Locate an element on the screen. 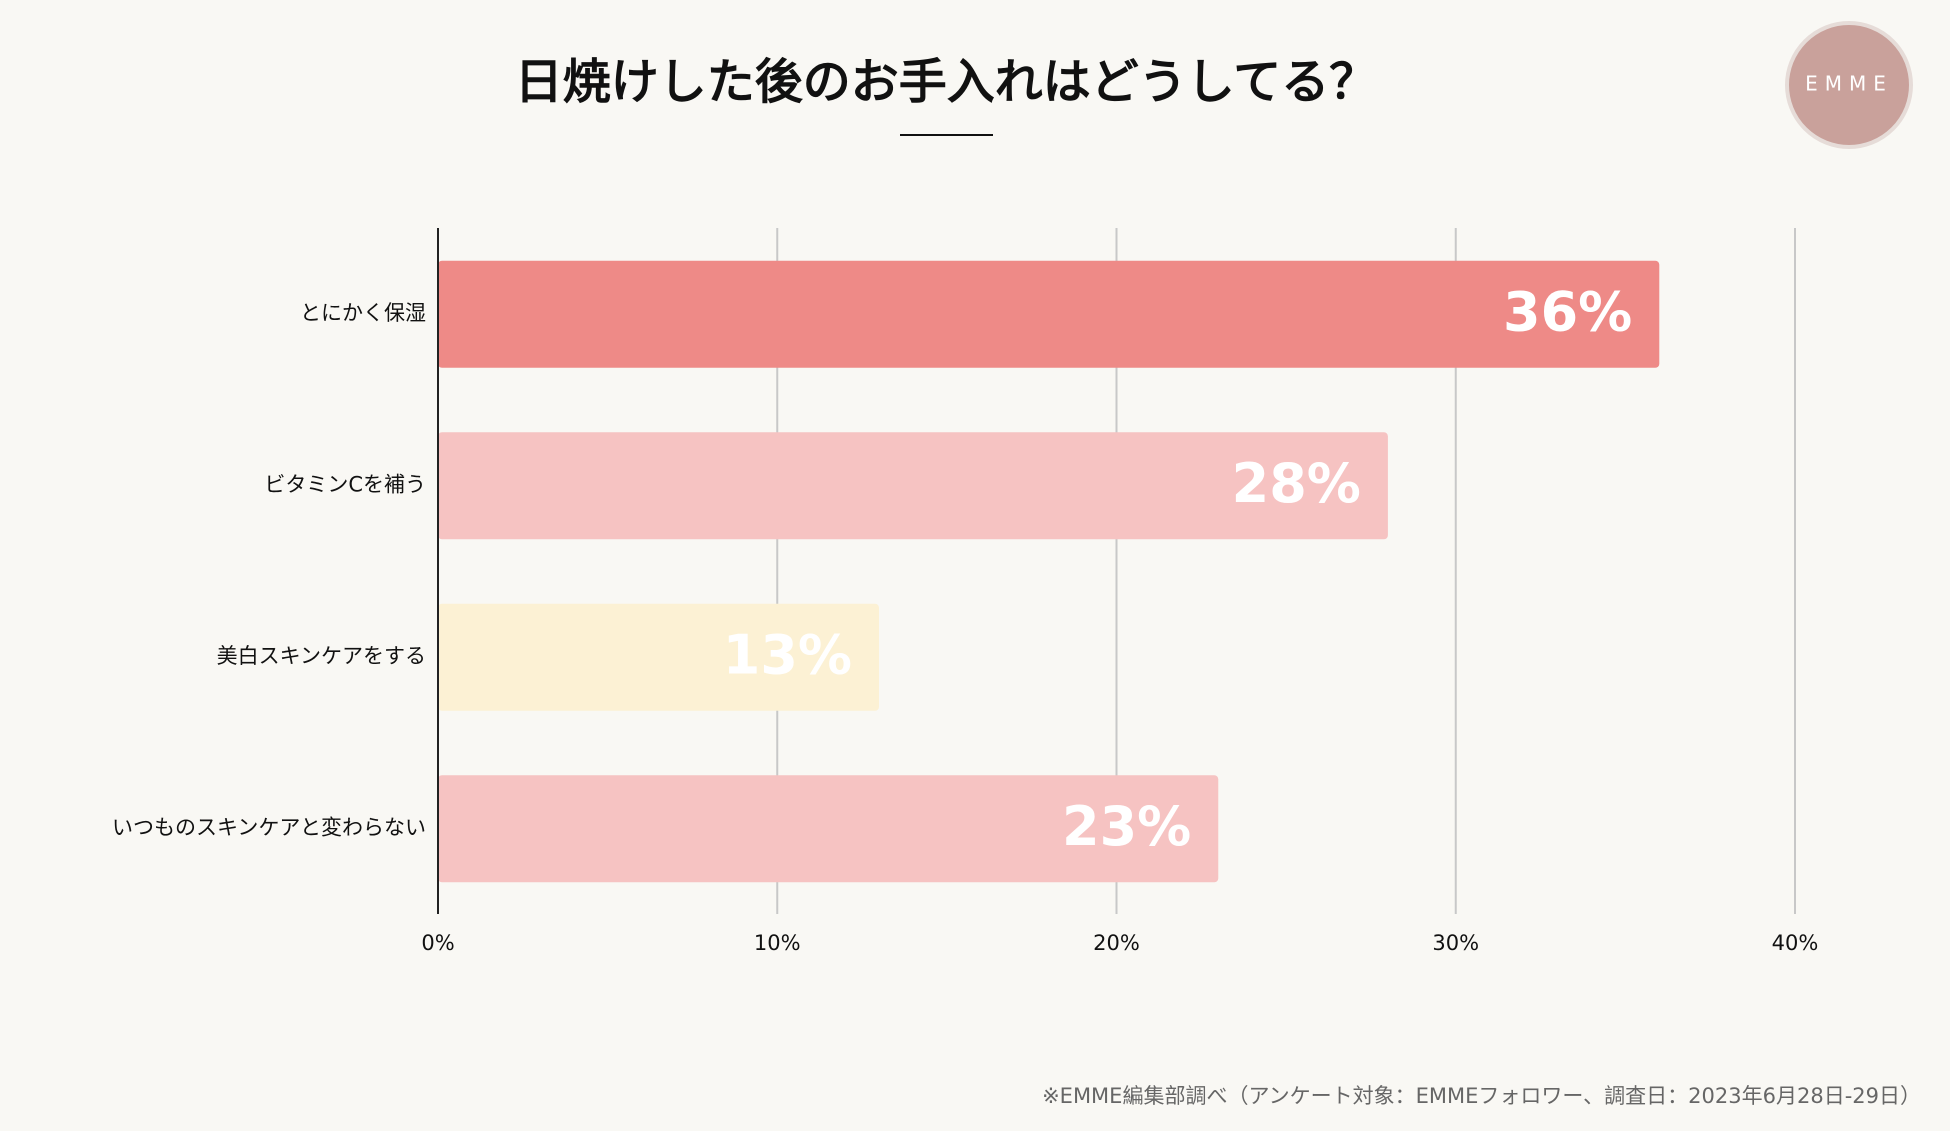  data-label: 28% is located at coordinates (1296, 483).